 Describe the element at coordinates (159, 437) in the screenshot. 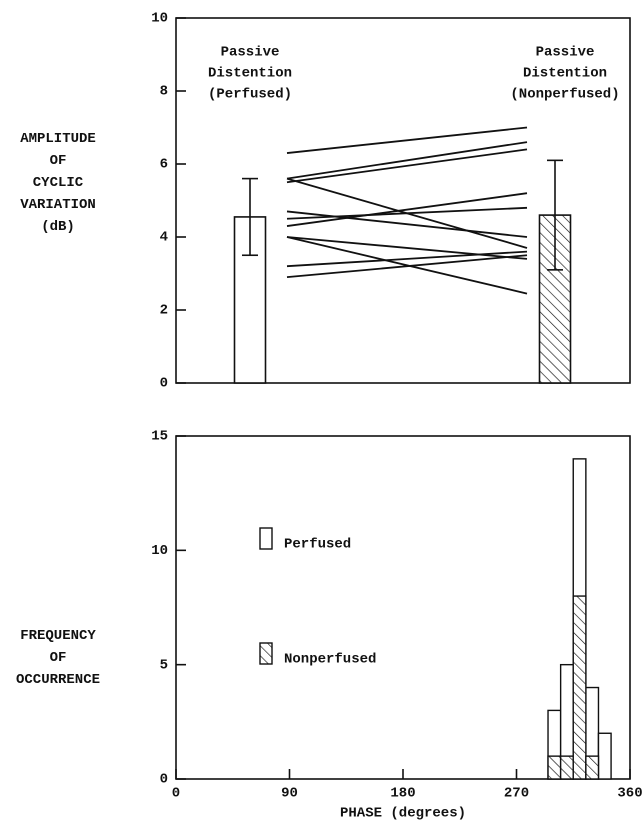

I see `y-tick-label: 15` at that location.